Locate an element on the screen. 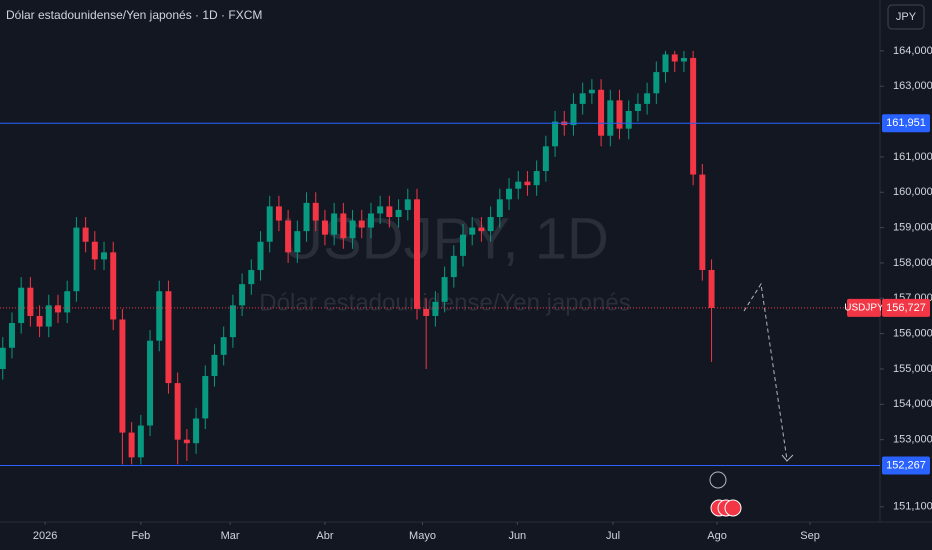 The width and height of the screenshot is (932, 550). x-tick-label: Jun is located at coordinates (517, 536).